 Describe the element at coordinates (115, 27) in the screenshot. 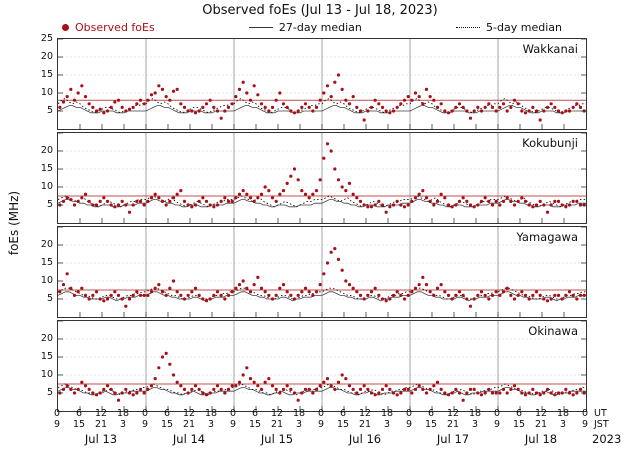

I see `legend-label-observed: Observed foEs` at that location.